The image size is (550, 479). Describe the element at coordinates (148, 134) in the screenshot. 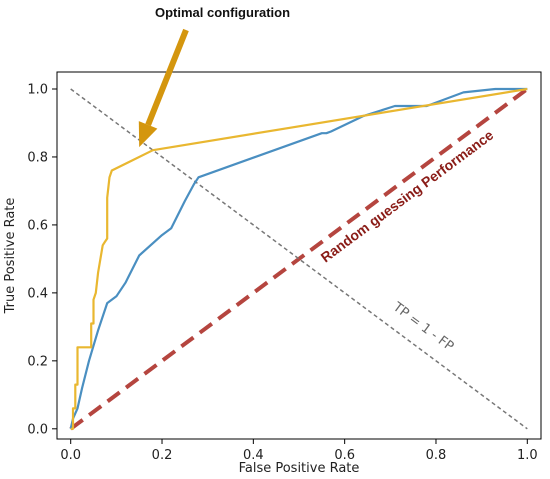

I see `optimal-arrow-head` at that location.